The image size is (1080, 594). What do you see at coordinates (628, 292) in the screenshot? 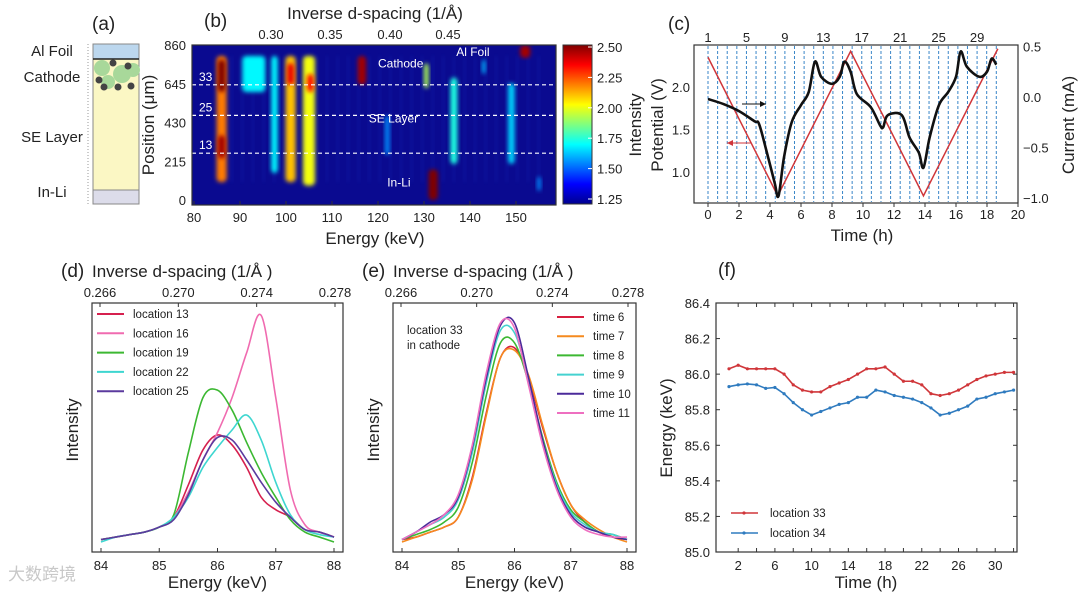
I see `top-tick-label: 0.278` at bounding box center [628, 292].